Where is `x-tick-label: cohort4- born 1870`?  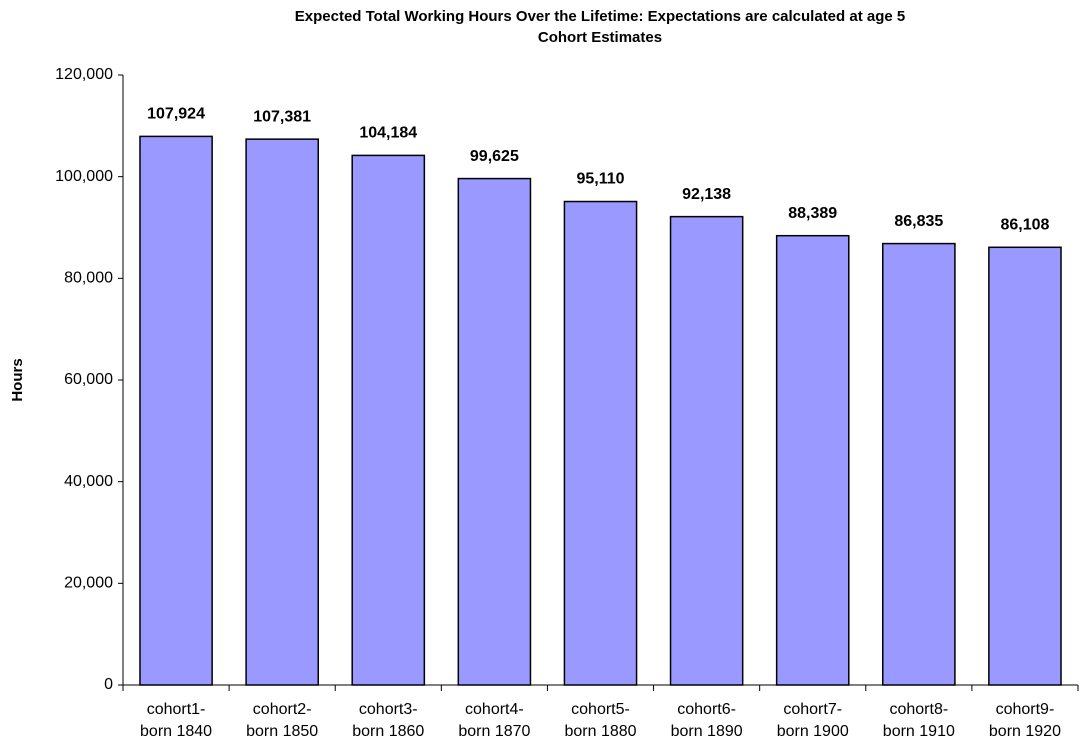 x-tick-label: cohort4- born 1870 is located at coordinates (494, 720).